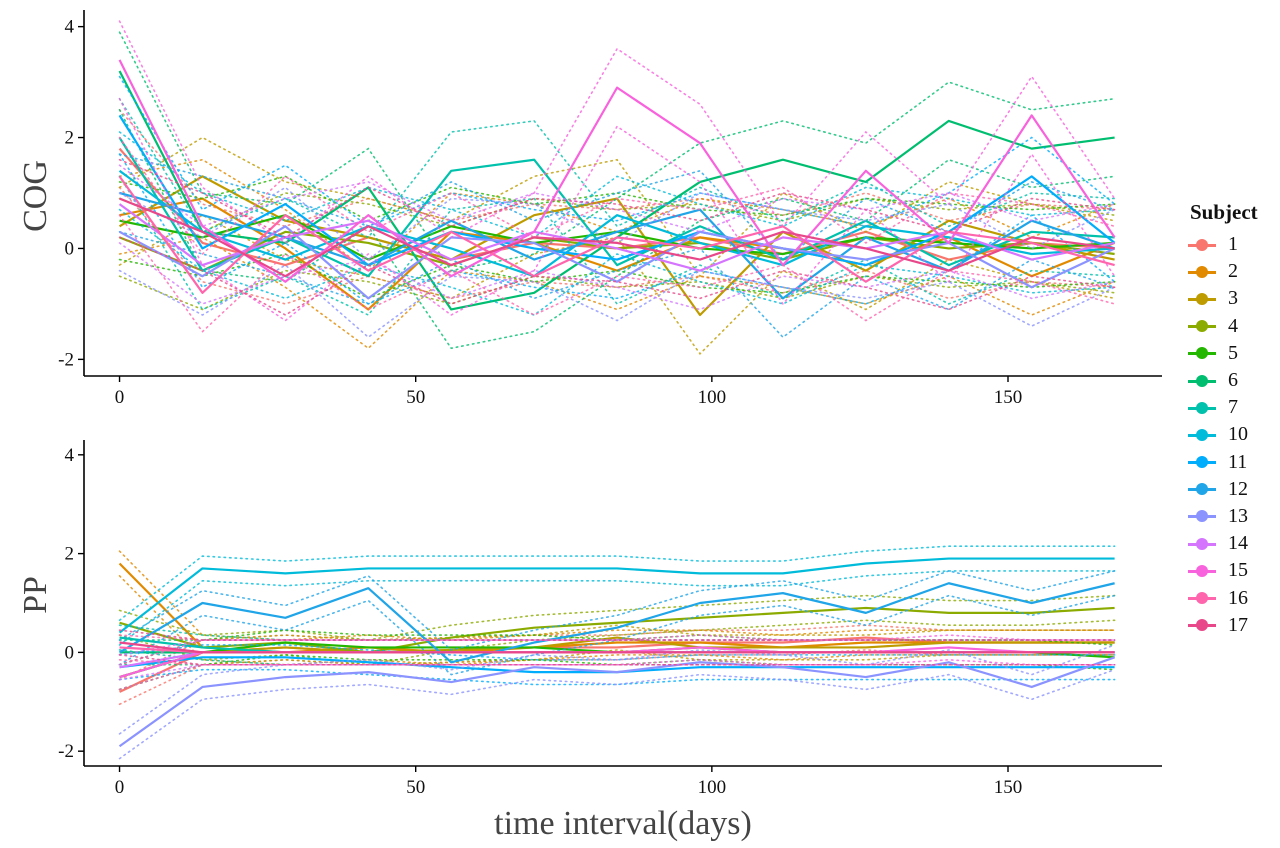 This screenshot has height=848, width=1280. Describe the element at coordinates (1224, 212) in the screenshot. I see `legend-title: Subject` at that location.